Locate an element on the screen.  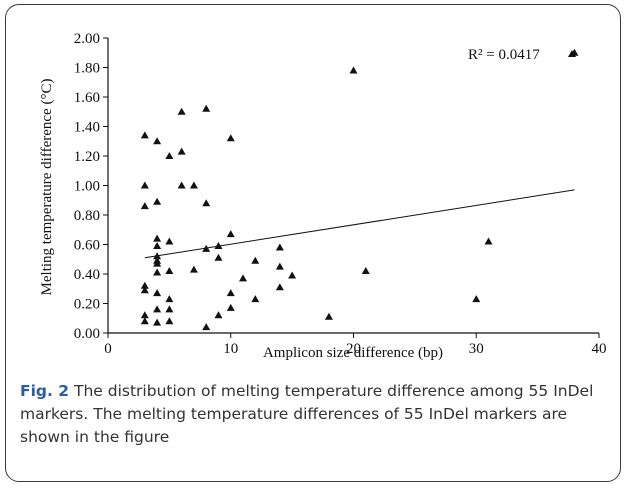
y-tick-label: 2.00 is located at coordinates (87, 39).